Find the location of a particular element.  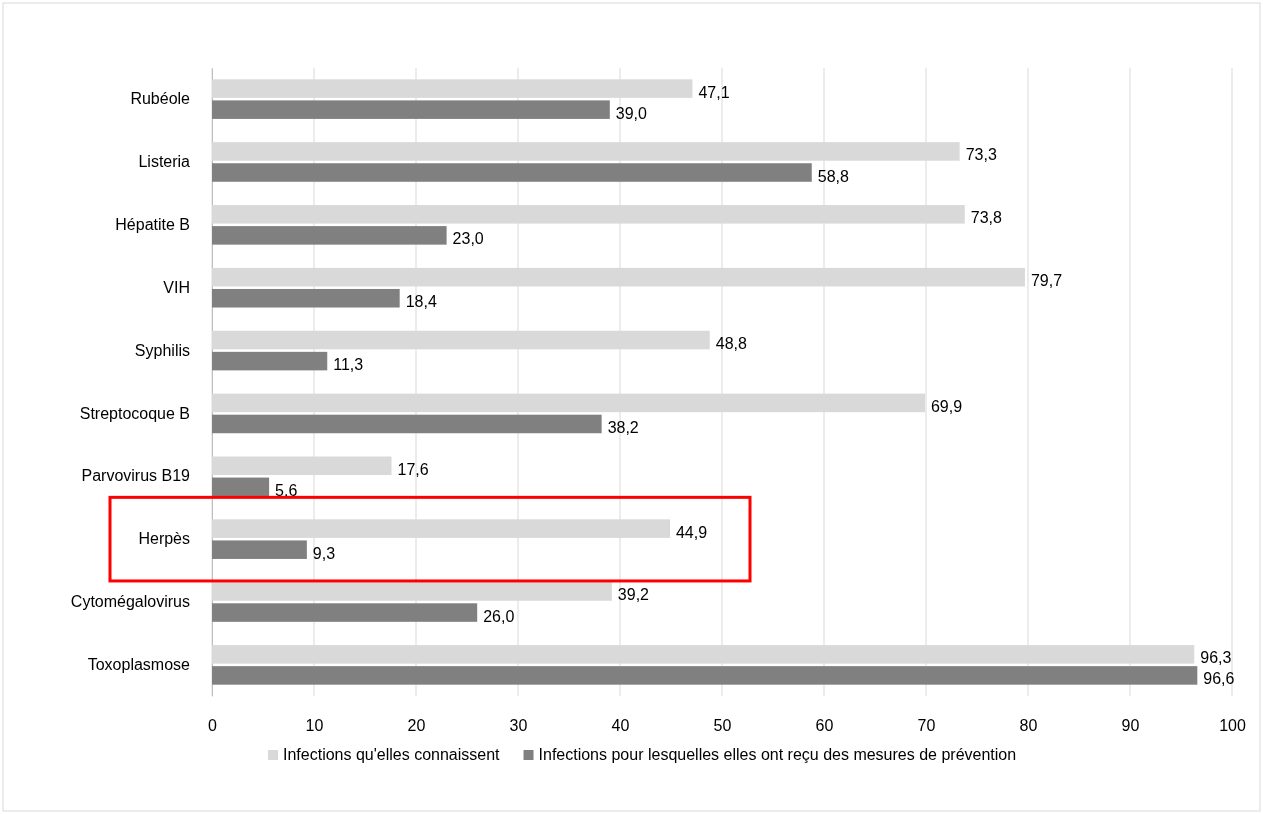

data-label: 96,6 is located at coordinates (1219, 679).